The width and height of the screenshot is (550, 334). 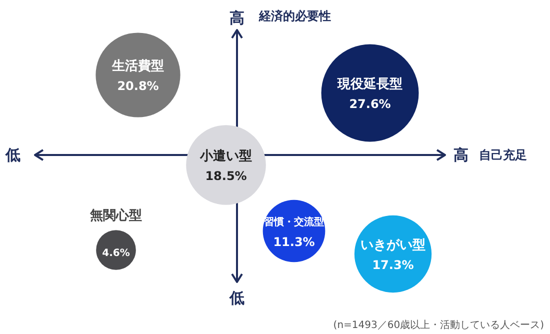 I want to click on category-label: 習慣・交流型, so click(x=294, y=222).